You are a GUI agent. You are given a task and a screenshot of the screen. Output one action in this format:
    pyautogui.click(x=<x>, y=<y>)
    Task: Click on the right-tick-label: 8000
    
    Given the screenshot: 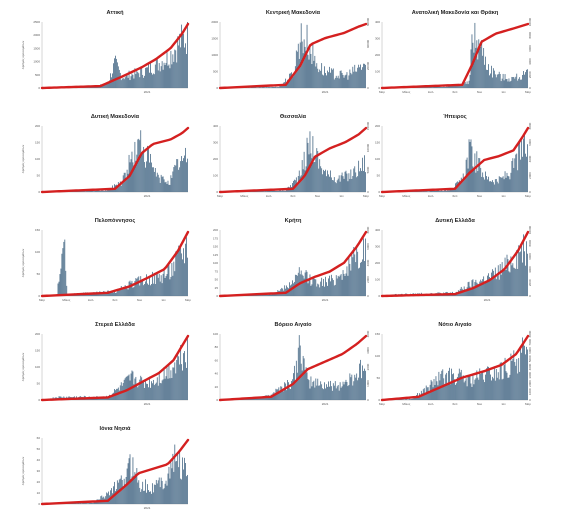 What is the action you would take?
    pyautogui.click(x=530, y=35)
    